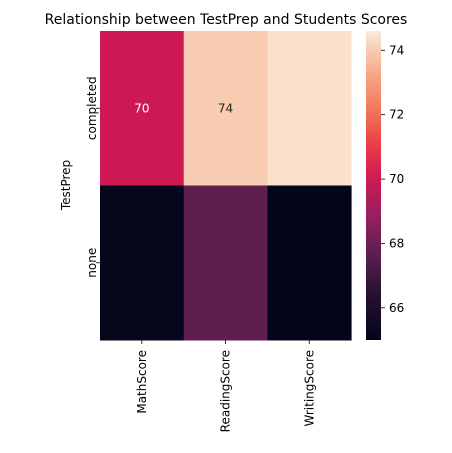 The width and height of the screenshot is (452, 453). I want to click on x-tick-label: WritingScore, so click(309, 388).